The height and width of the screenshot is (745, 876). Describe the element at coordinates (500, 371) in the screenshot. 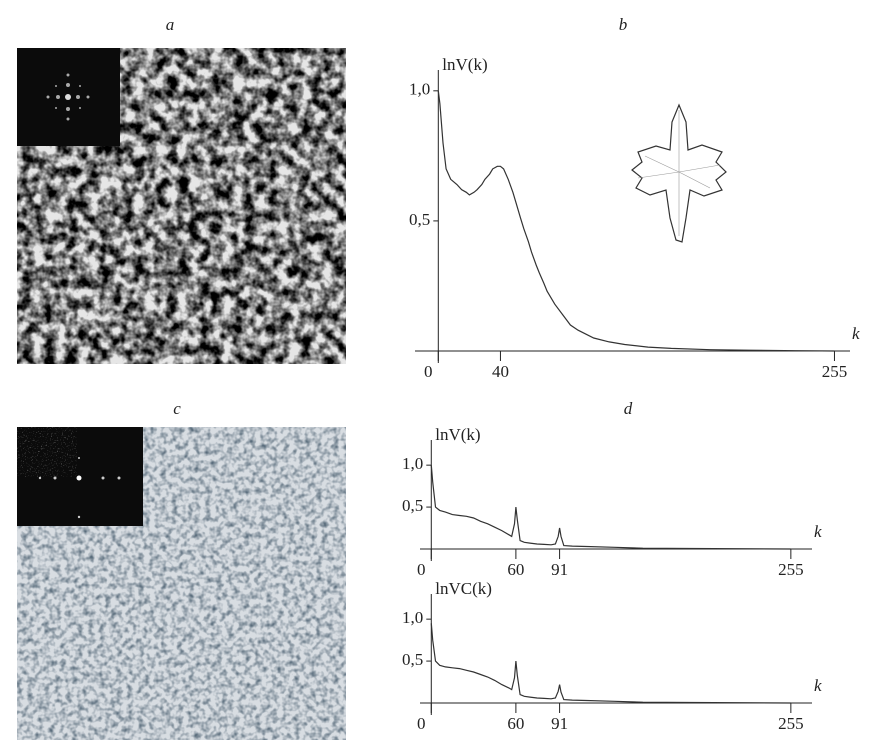

I see `x-tick-label: 40` at that location.